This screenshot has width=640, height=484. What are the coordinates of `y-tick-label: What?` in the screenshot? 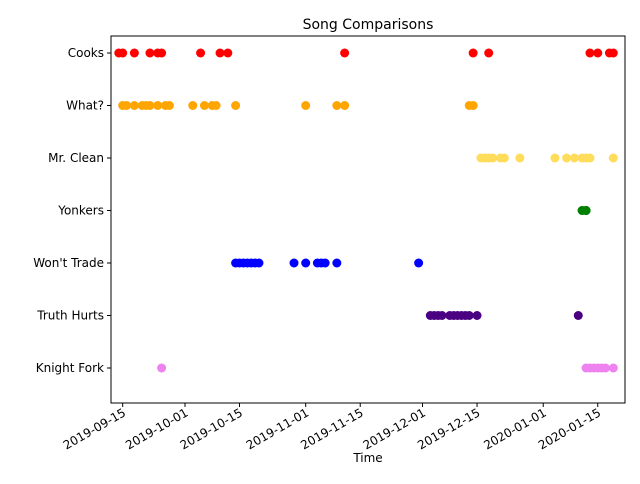 It's located at (85, 106).